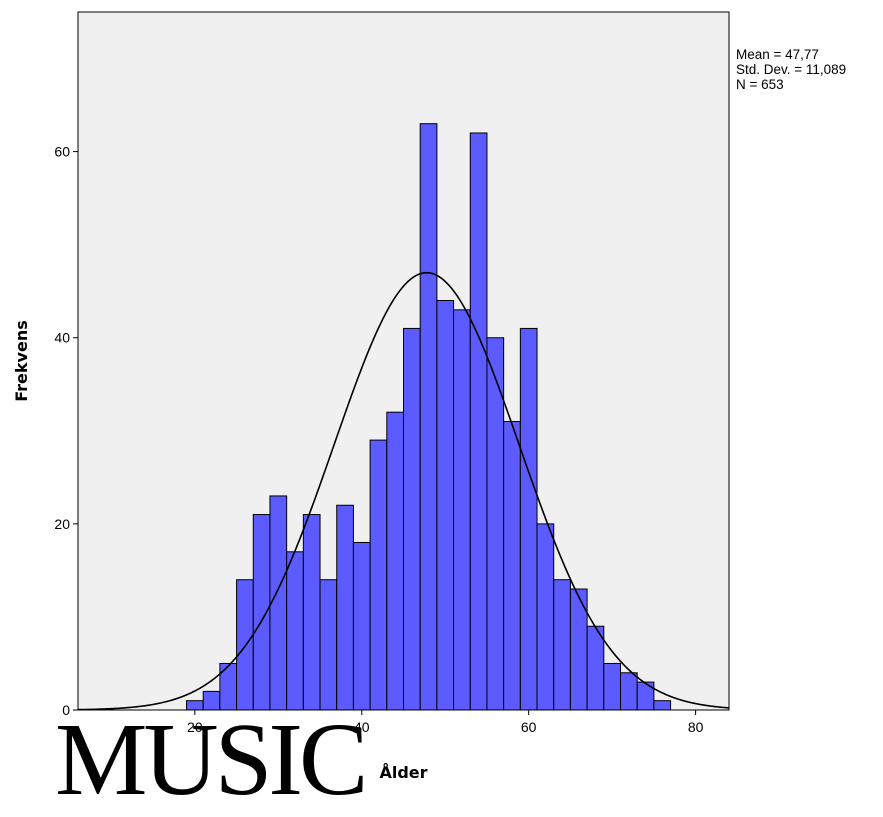 The width and height of the screenshot is (883, 817). I want to click on watermark-text: MUSIC, so click(211, 759).